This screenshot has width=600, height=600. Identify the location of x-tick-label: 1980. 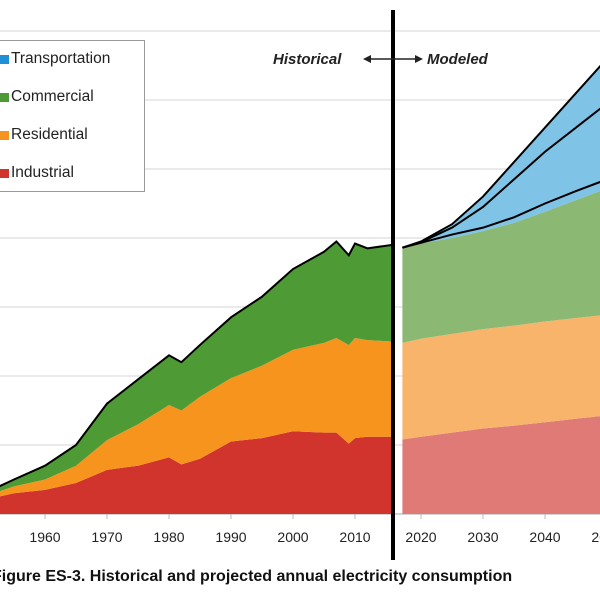
(168, 537).